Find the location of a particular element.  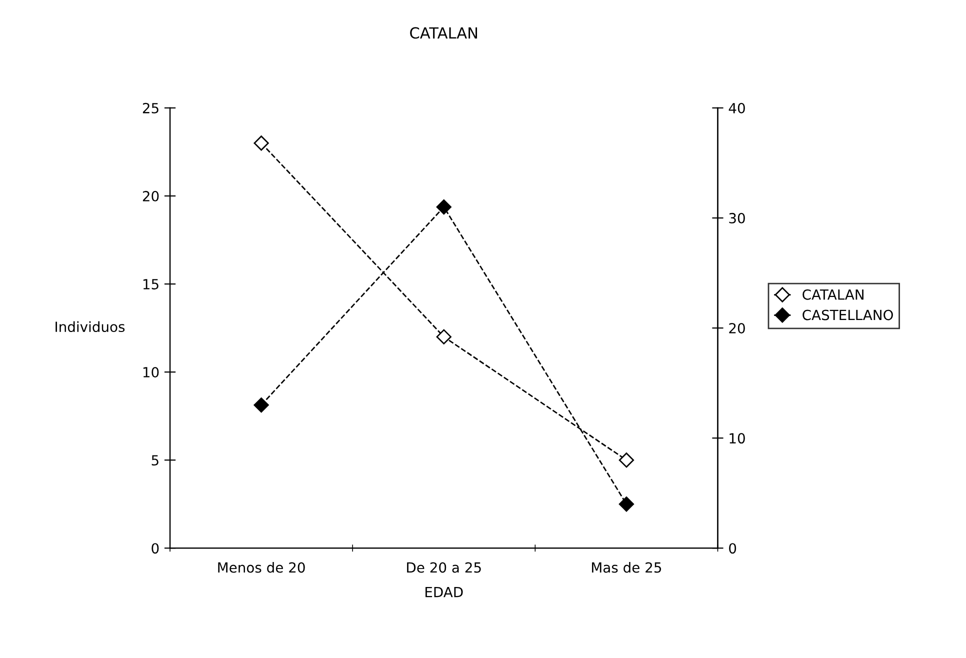

y2-tick-label: 10 is located at coordinates (737, 438).